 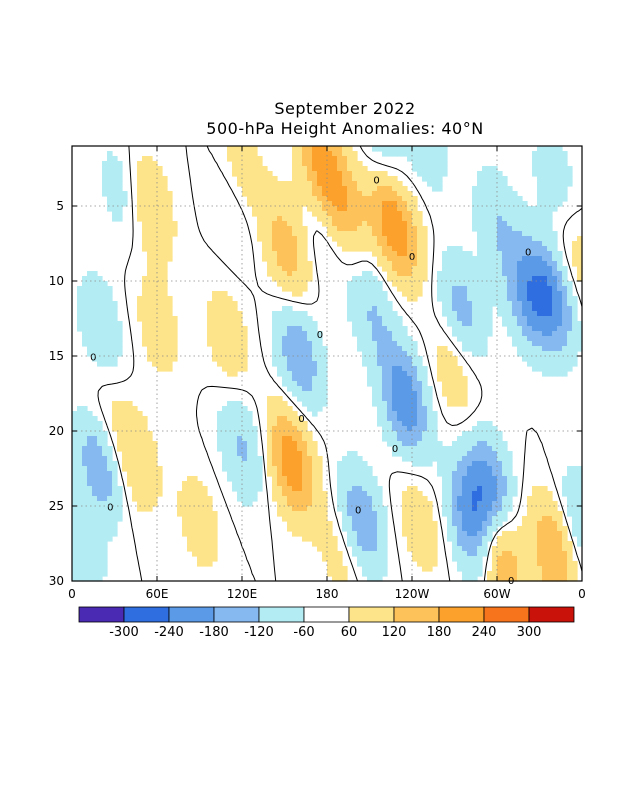 What do you see at coordinates (412, 257) in the screenshot?
I see `contour-label: 0` at bounding box center [412, 257].